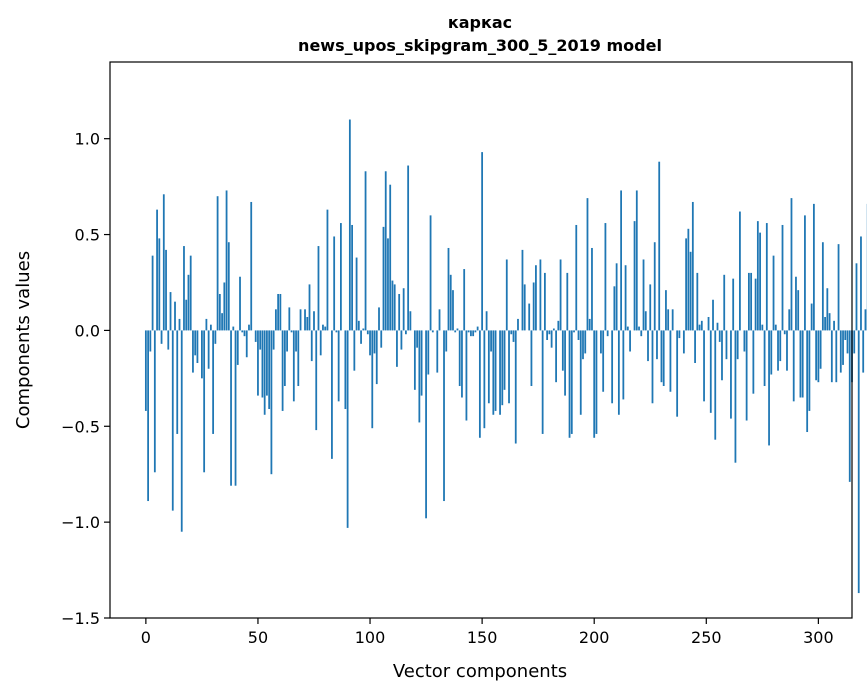 The width and height of the screenshot is (867, 696). Describe the element at coordinates (85, 379) in the screenshot. I see `y-axis-ticks: −1.5 −1.0 −0.5 0.0 0.5 1.0` at that location.